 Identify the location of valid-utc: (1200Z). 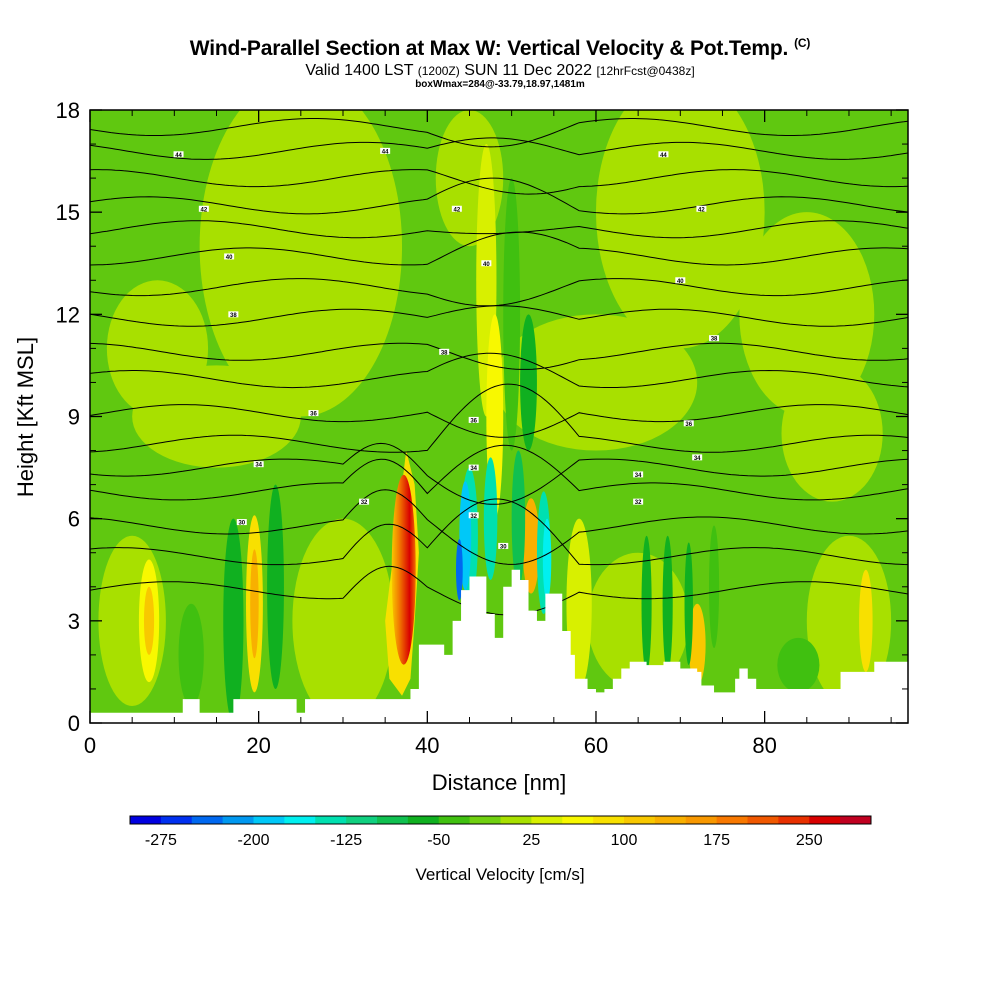
(438, 71).